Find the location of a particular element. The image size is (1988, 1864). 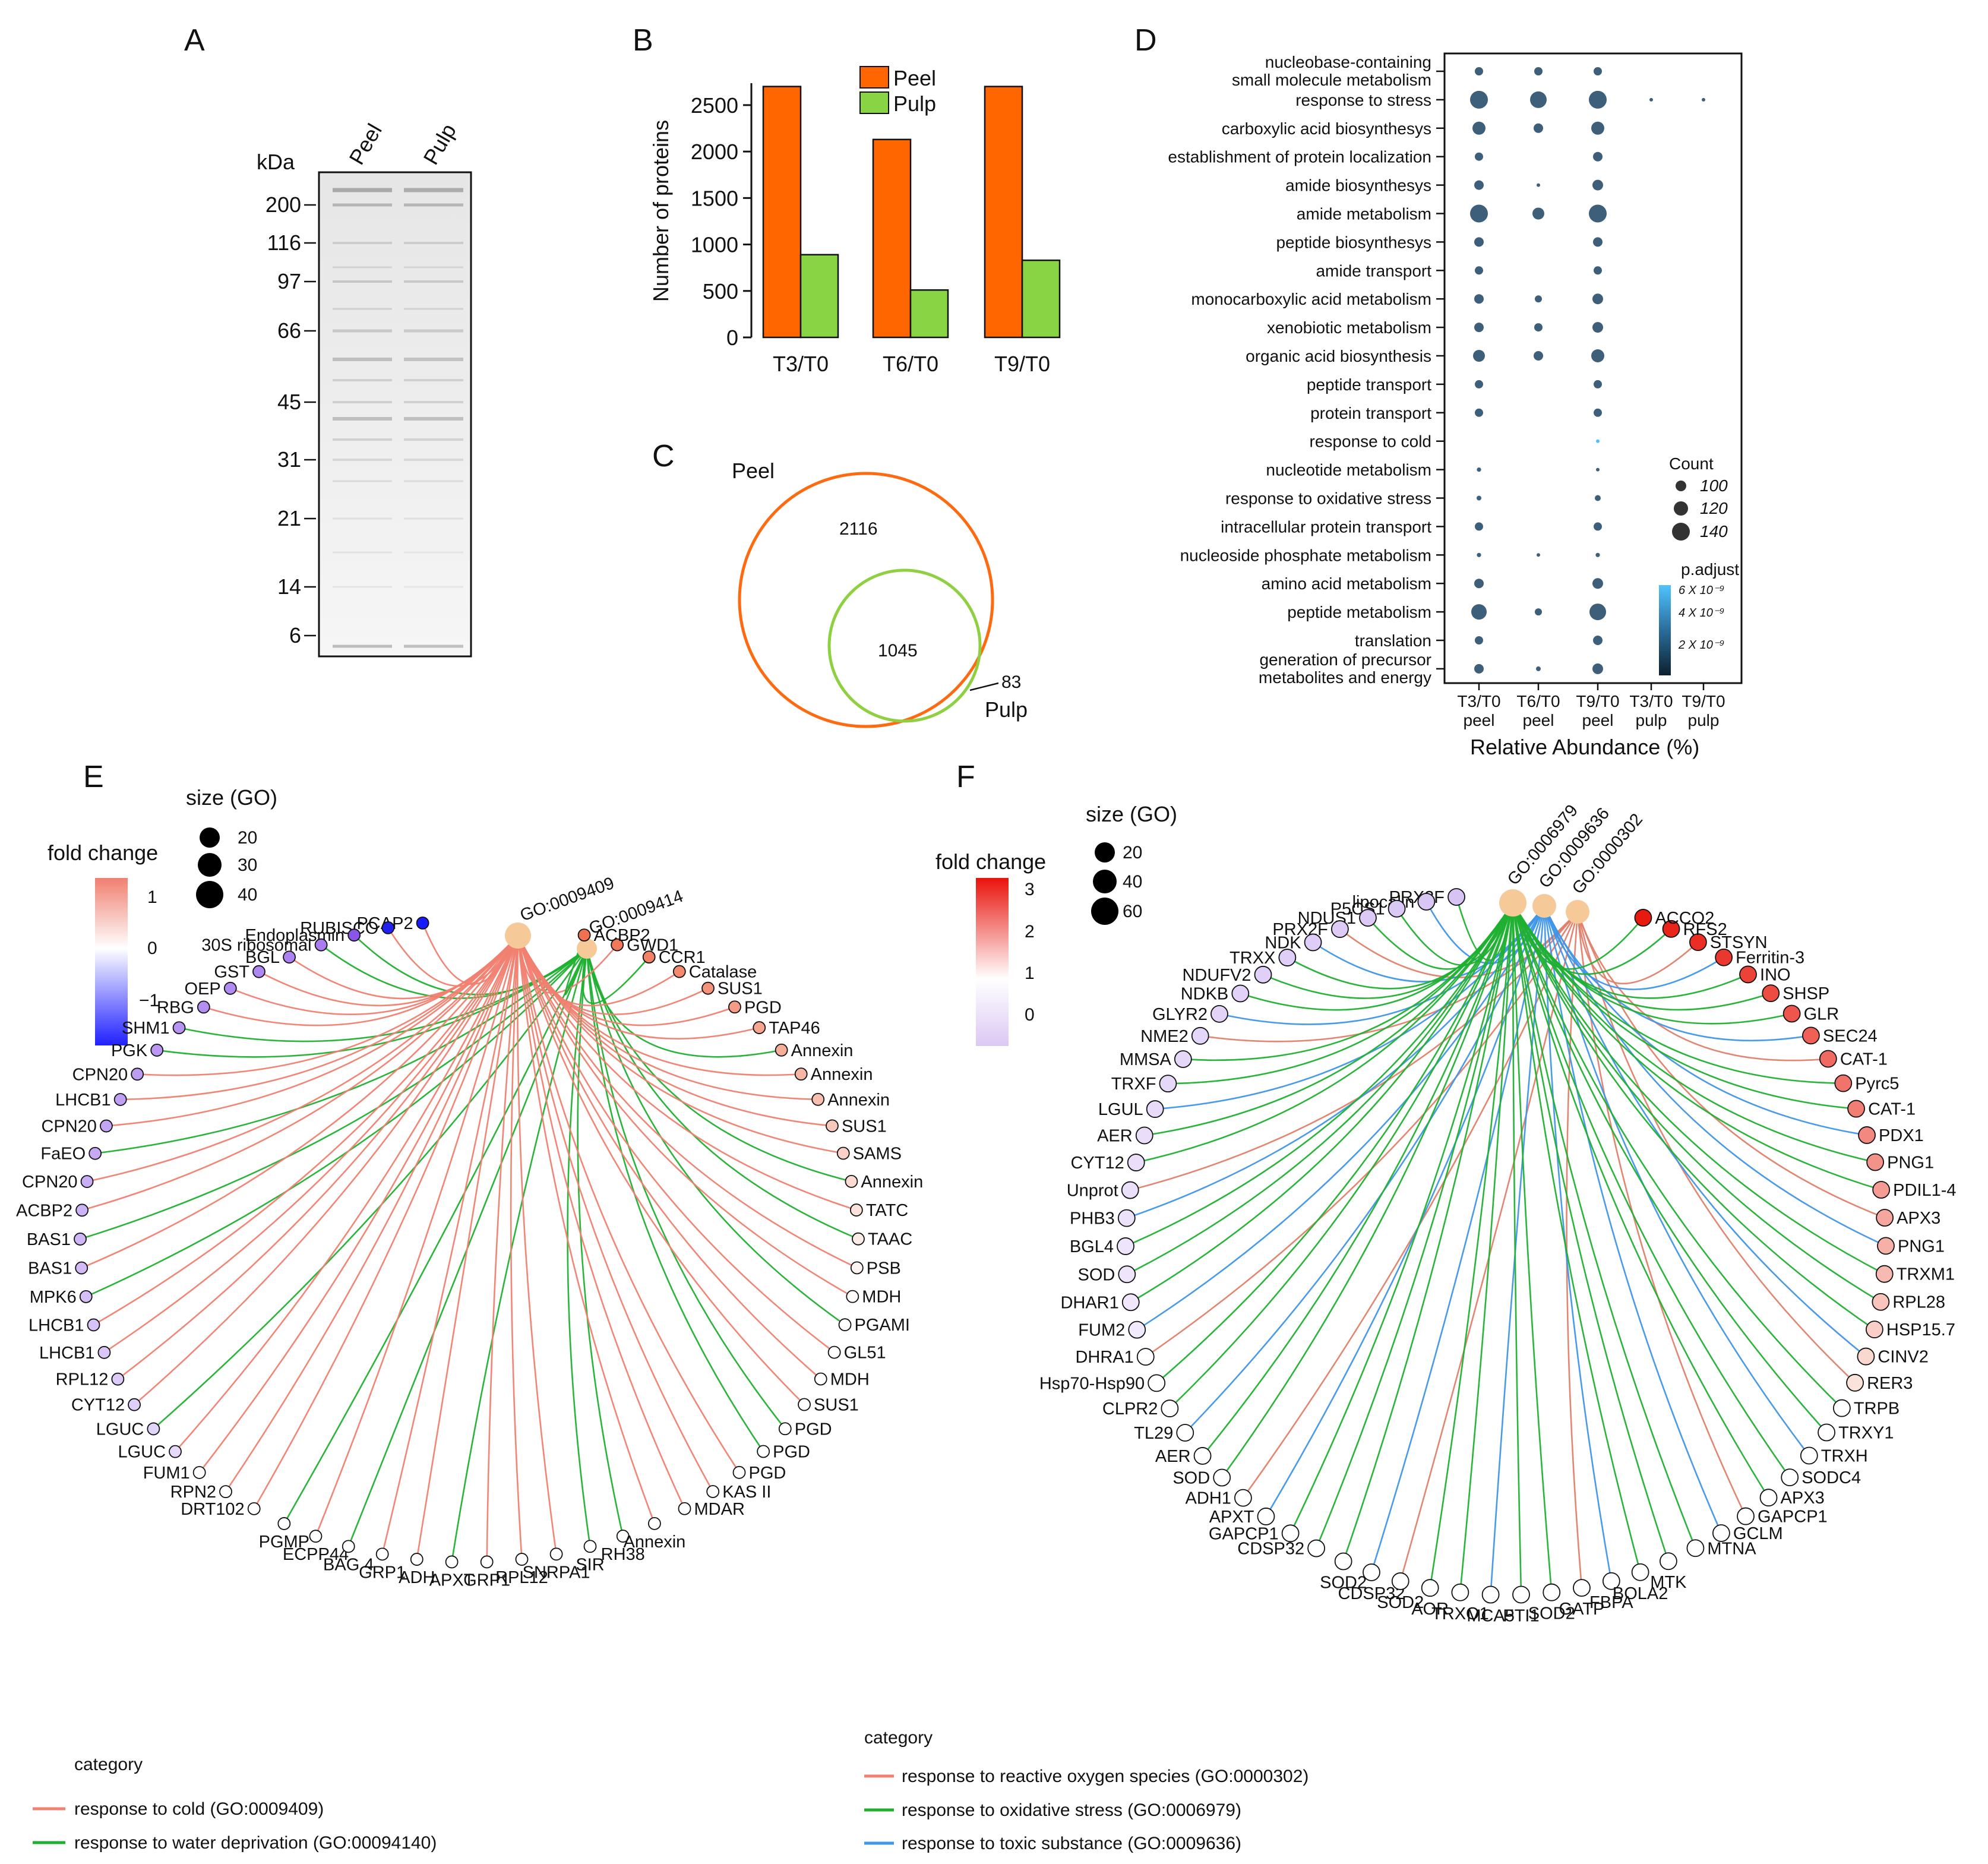

e-gene-label: ECPP44 is located at coordinates (316, 1555).